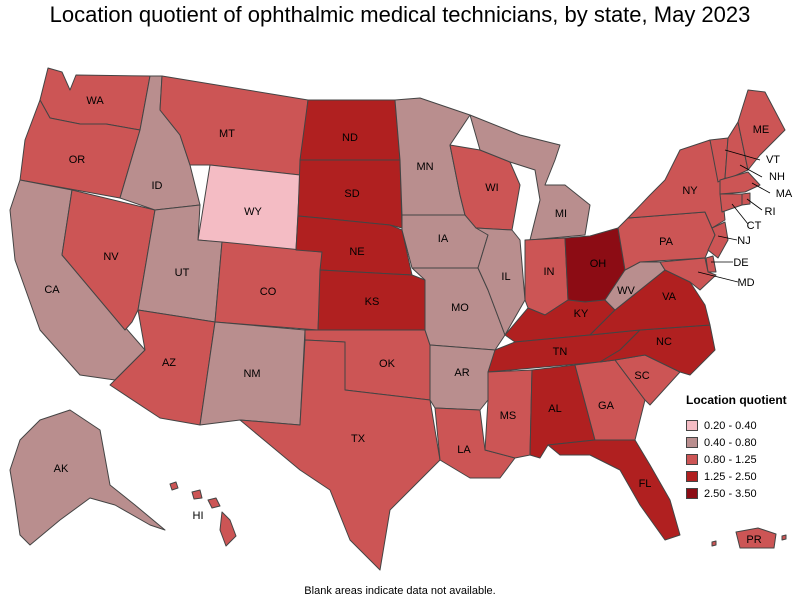 The height and width of the screenshot is (600, 800). Describe the element at coordinates (400, 591) in the screenshot. I see `footnote: Blank areas indicate data not available.` at that location.